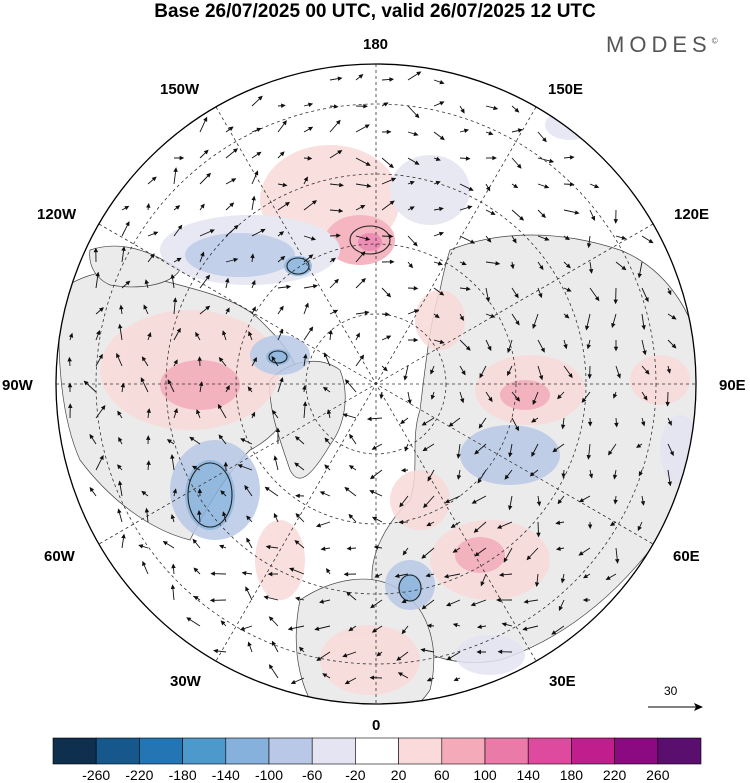  What do you see at coordinates (307, 419) in the screenshot?
I see `land-greenland` at bounding box center [307, 419].